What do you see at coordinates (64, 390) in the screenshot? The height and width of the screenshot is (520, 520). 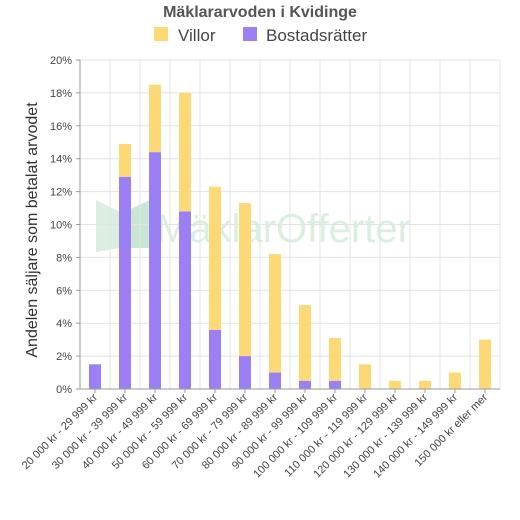 I see `y-tick-label: 0%` at bounding box center [64, 390].